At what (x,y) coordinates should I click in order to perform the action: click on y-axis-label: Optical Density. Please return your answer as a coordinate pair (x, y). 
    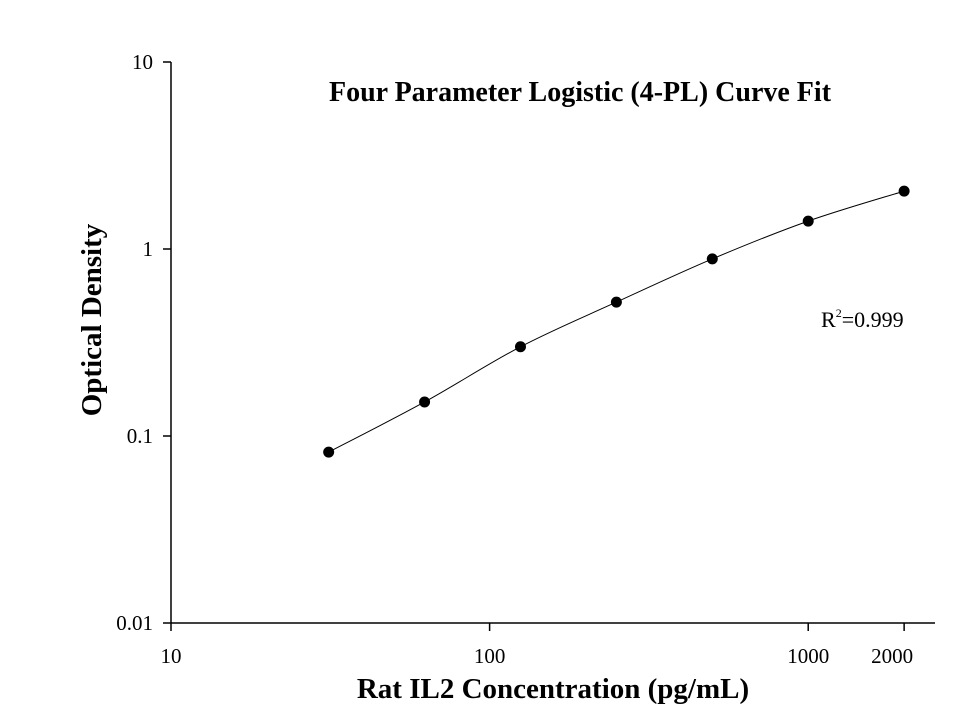
    Looking at the image, I should click on (92, 319).